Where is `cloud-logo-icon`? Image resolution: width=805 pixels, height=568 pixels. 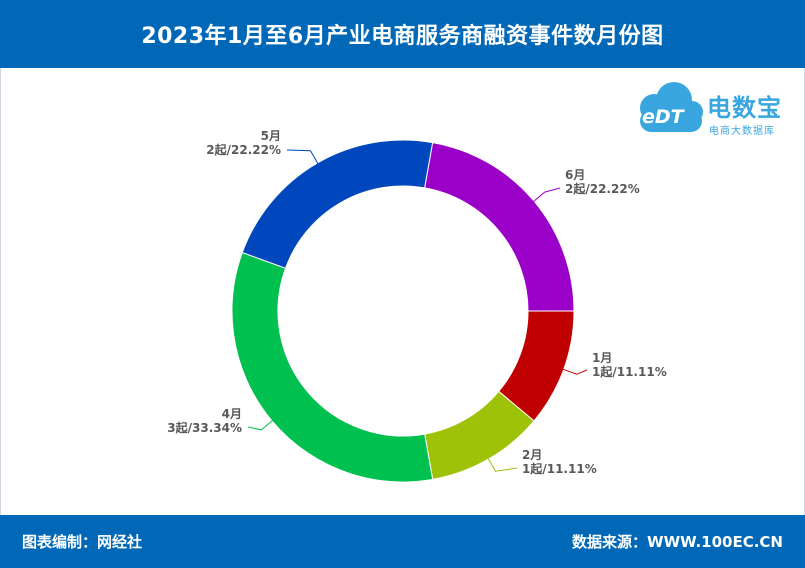
cloud-logo-icon is located at coordinates (671, 107).